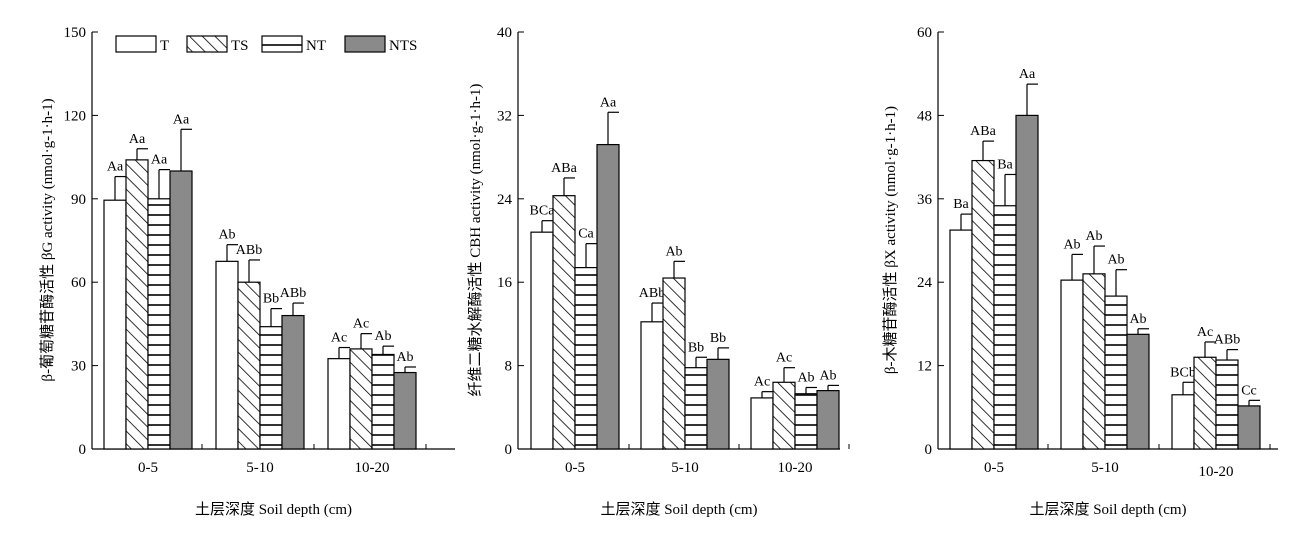 This screenshot has height=539, width=1291. I want to click on data-label: ABa, so click(983, 131).